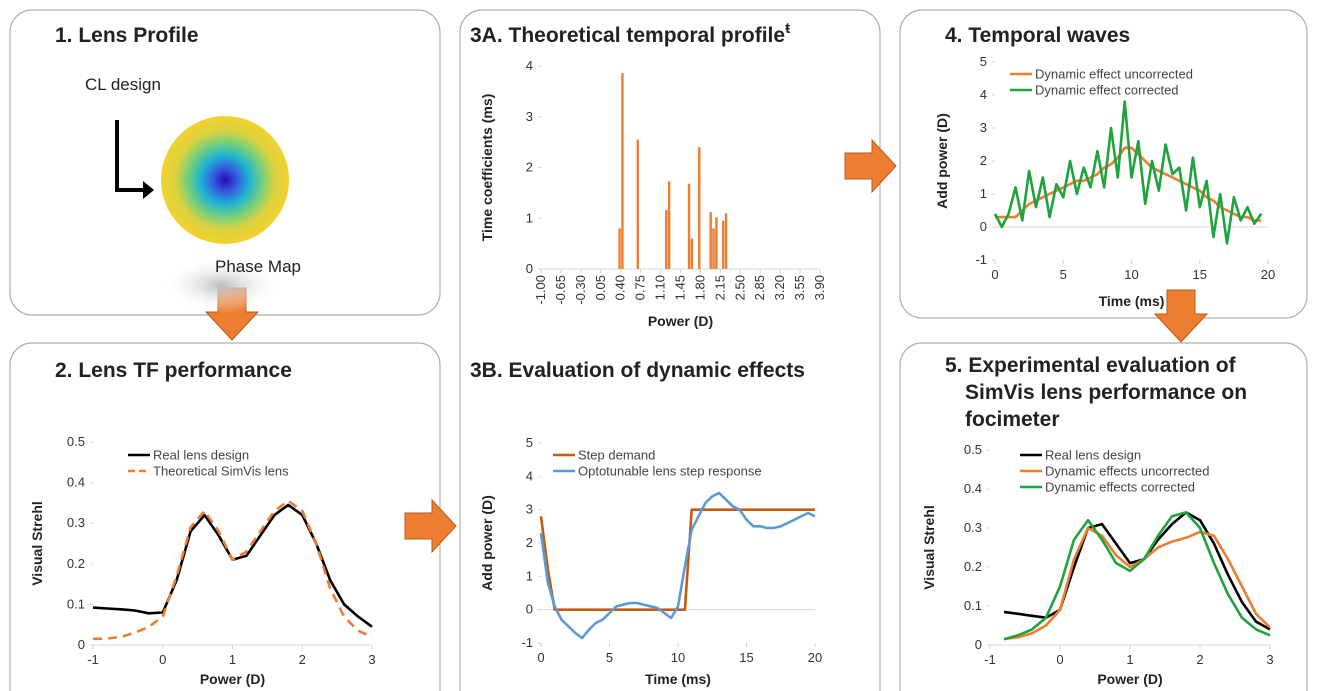 The image size is (1317, 691). I want to click on legend-label: Optotunable lens step response, so click(670, 471).